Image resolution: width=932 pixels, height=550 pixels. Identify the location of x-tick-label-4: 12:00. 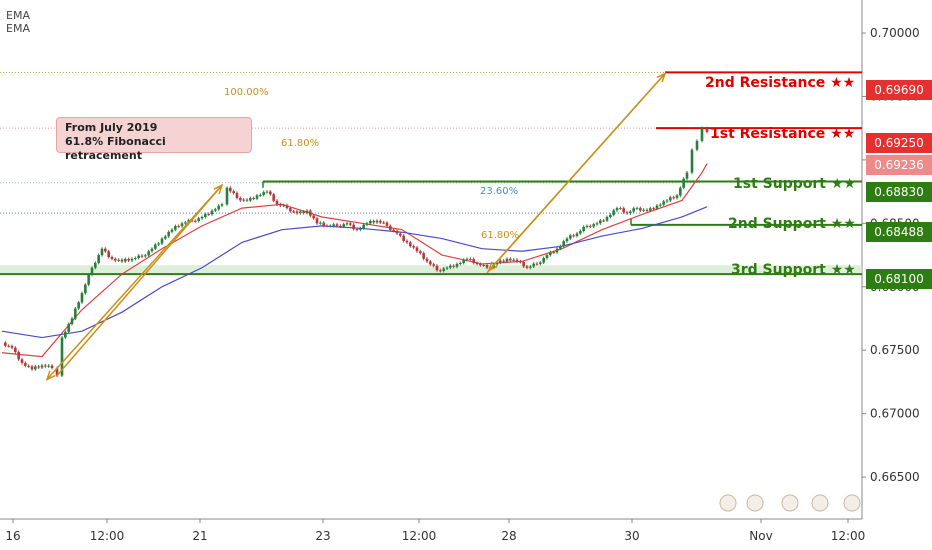
(419, 536).